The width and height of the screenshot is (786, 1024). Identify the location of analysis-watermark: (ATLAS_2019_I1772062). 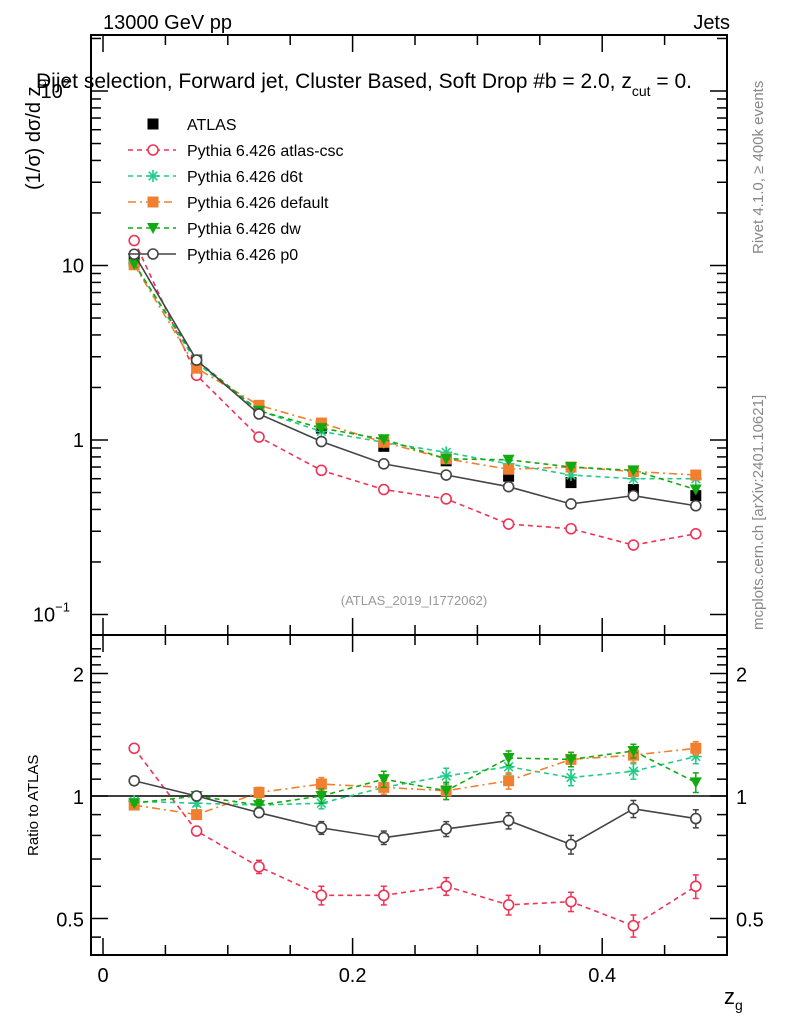
(414, 600).